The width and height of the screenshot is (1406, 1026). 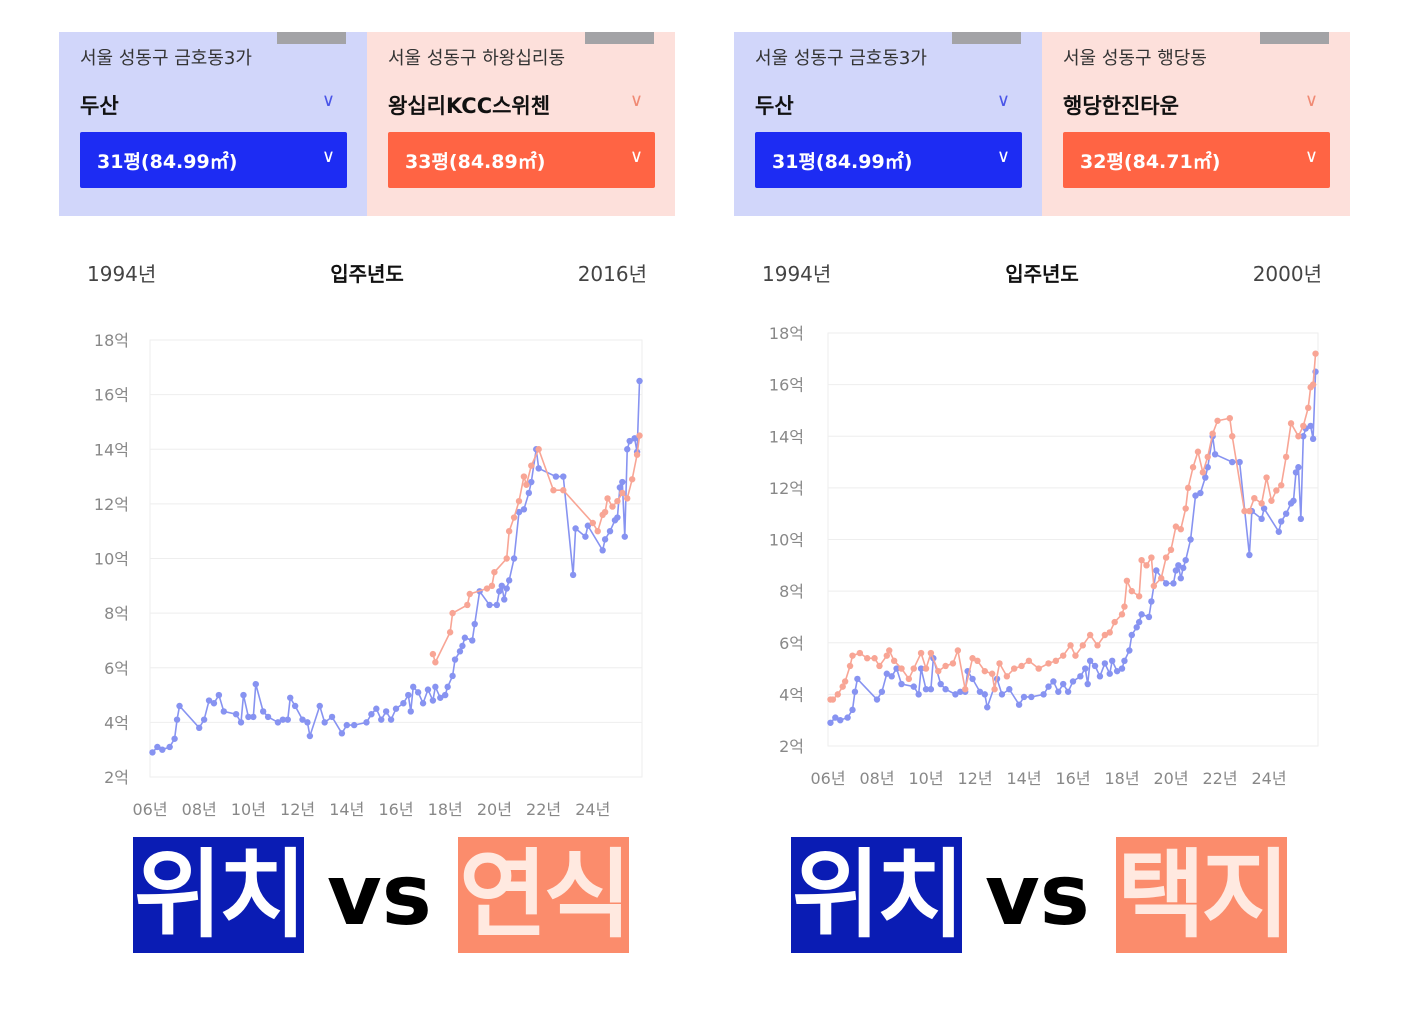 What do you see at coordinates (469, 106) in the screenshot?
I see `apartment-dropdown: 왕십리KCC스위첸` at bounding box center [469, 106].